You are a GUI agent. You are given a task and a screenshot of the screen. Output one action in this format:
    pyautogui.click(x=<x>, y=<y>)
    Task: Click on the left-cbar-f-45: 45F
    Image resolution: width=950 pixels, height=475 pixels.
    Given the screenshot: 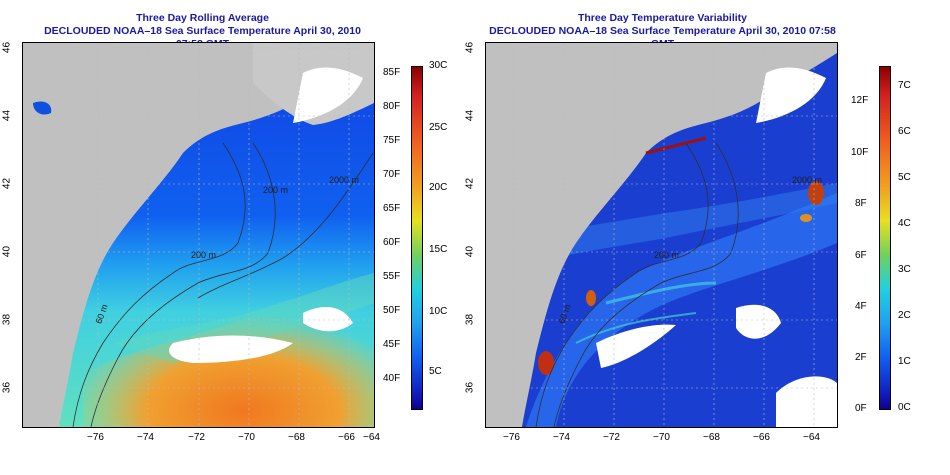 What is the action you would take?
    pyautogui.click(x=392, y=344)
    